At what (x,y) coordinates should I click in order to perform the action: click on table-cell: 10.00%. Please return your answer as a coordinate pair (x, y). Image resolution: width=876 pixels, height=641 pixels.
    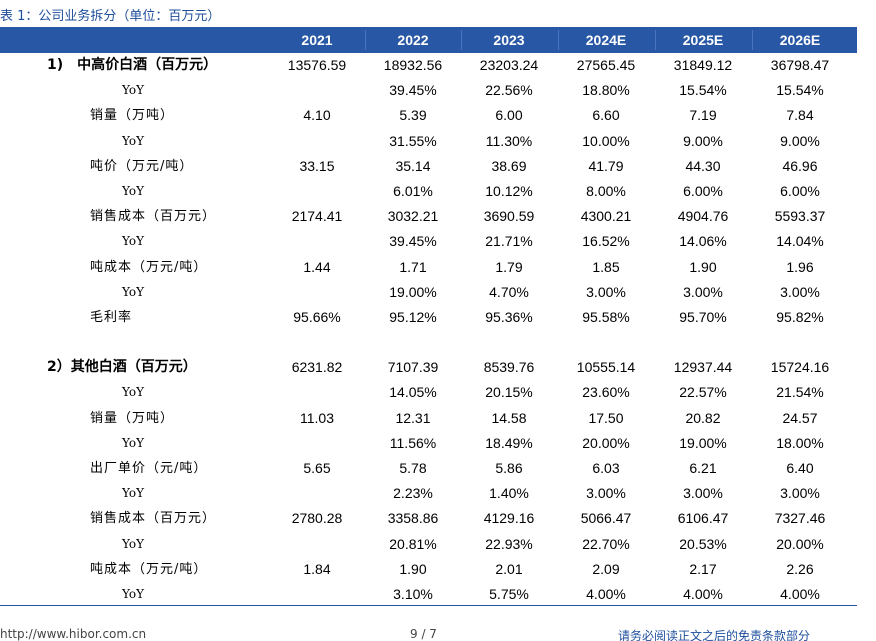
    Looking at the image, I should click on (606, 140).